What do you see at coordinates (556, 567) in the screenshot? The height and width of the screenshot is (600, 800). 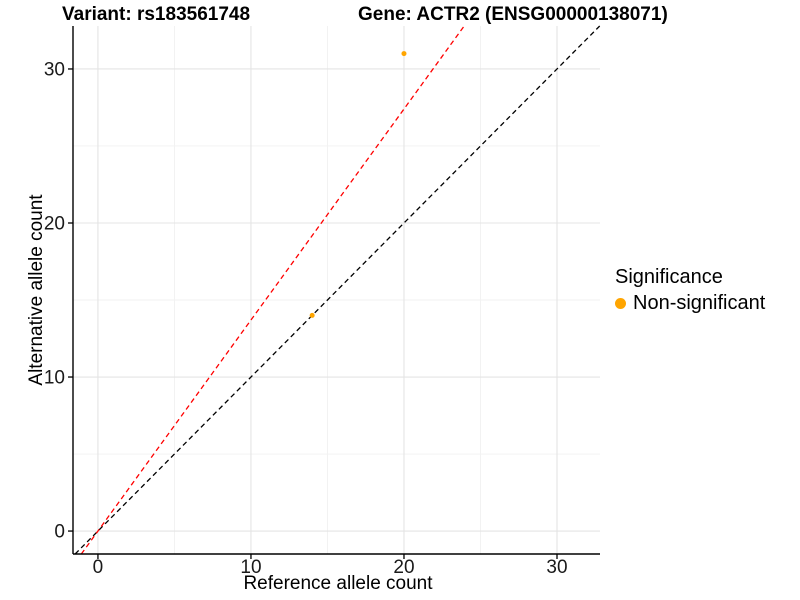 I see `x-tick-label: 30` at bounding box center [556, 567].